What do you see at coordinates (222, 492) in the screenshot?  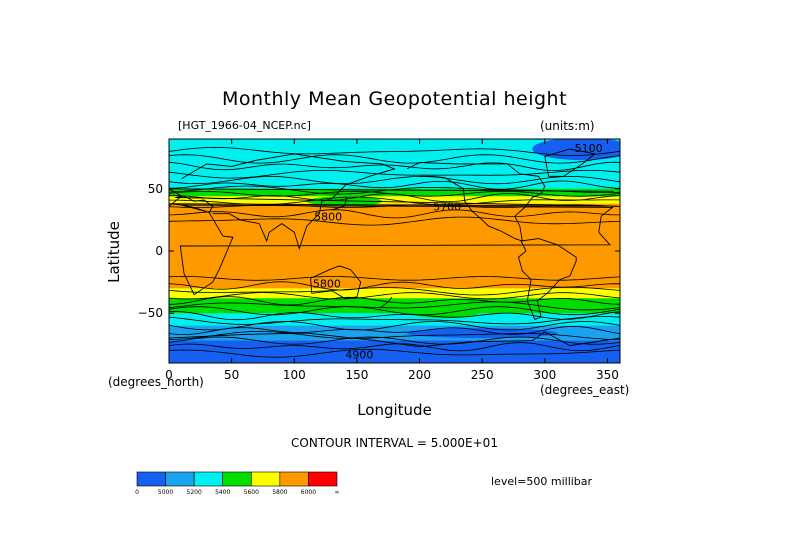 I see `colorbar-label: 5400` at bounding box center [222, 492].